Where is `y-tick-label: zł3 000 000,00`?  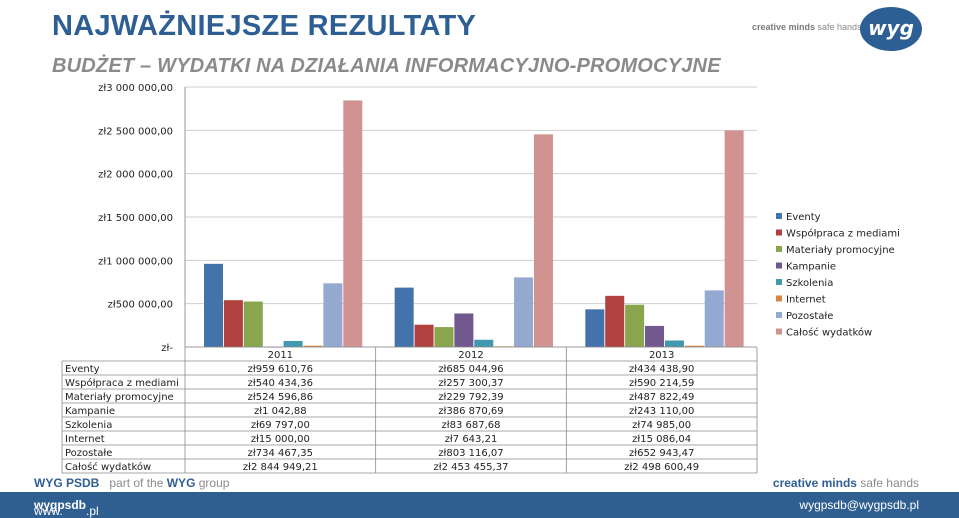
y-tick-label: zł3 000 000,00 is located at coordinates (135, 88).